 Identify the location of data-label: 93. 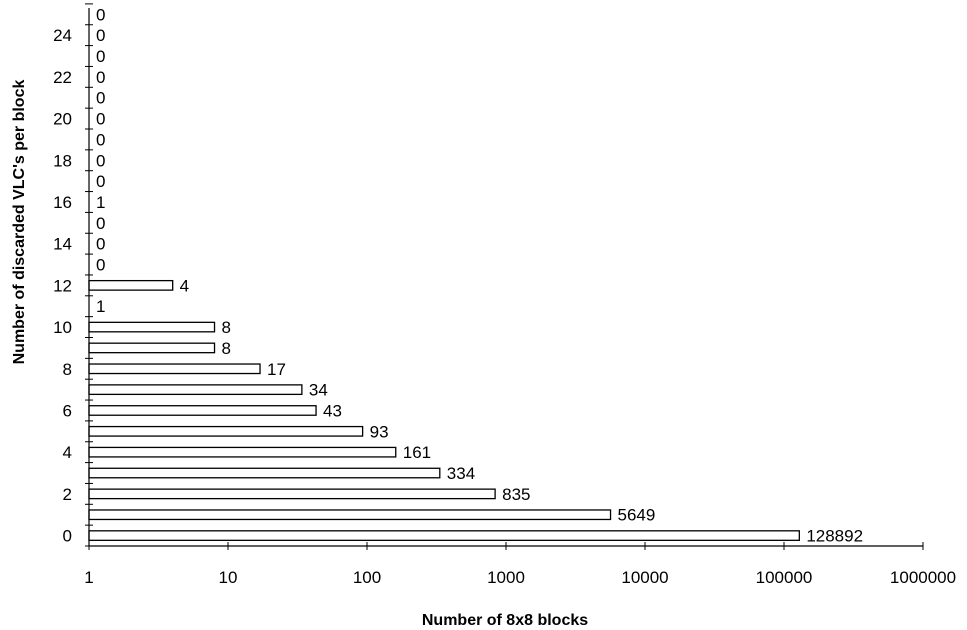
(379, 431).